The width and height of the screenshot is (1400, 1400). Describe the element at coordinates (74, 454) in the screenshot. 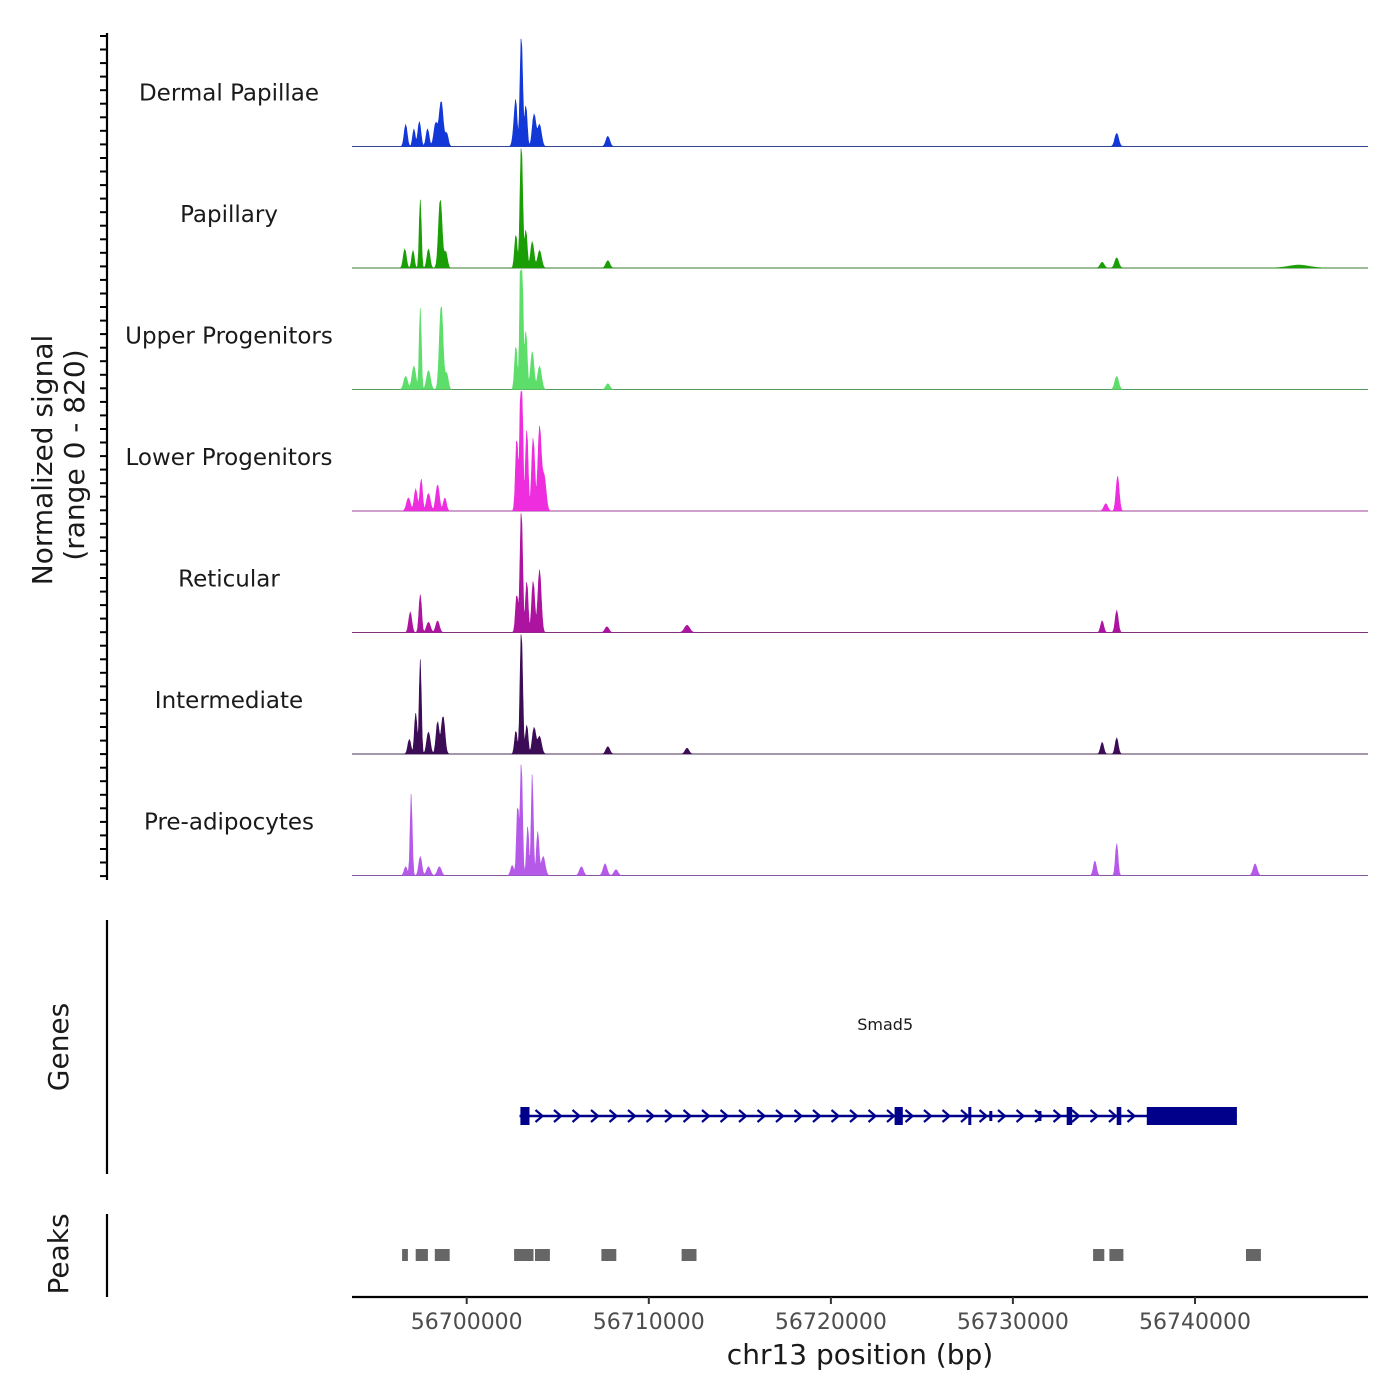

I see `coverage-ylabel-line2: (range 0 - 820)` at that location.